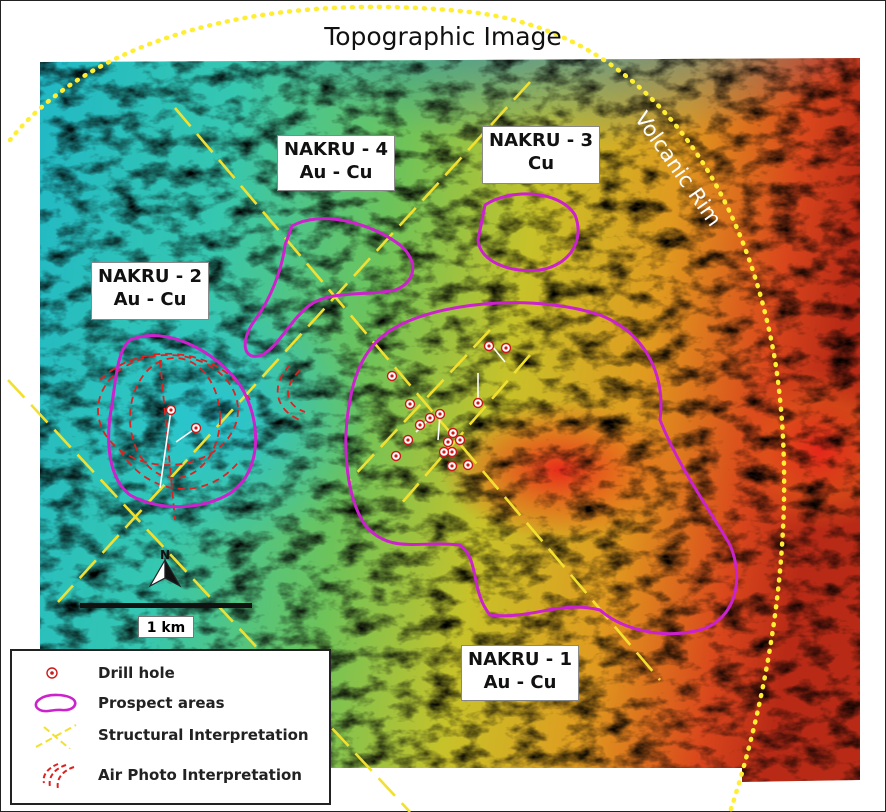  I want to click on legend-item-prospect-areas: Prospect areas, so click(170, 704).